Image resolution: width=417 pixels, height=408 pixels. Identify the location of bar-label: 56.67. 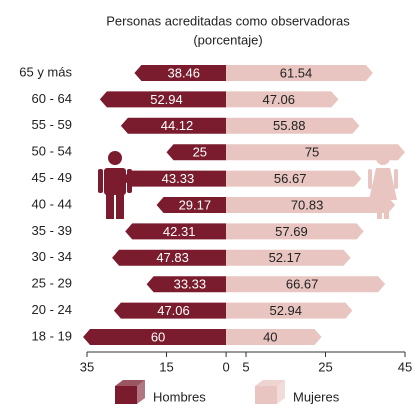
(290, 178).